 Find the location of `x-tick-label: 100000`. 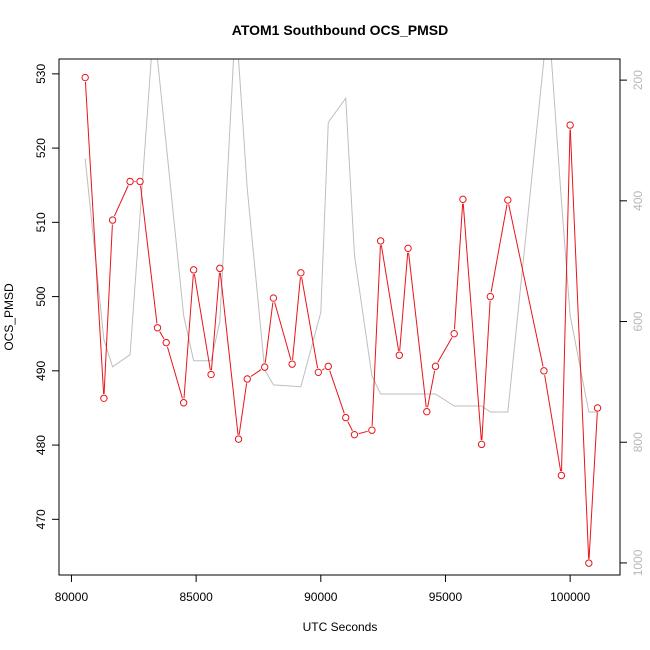

x-tick-label: 100000 is located at coordinates (570, 597).